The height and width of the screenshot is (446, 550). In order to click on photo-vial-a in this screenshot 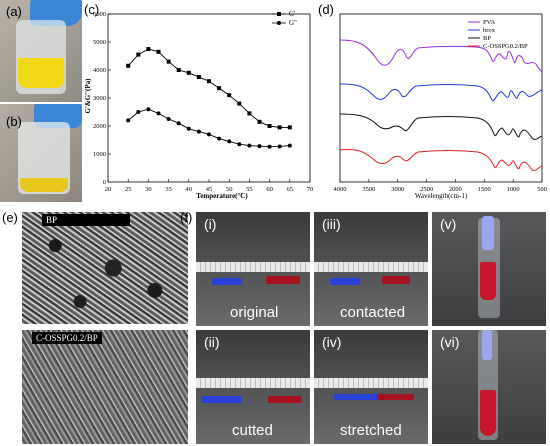, I will do `click(41, 51)`.